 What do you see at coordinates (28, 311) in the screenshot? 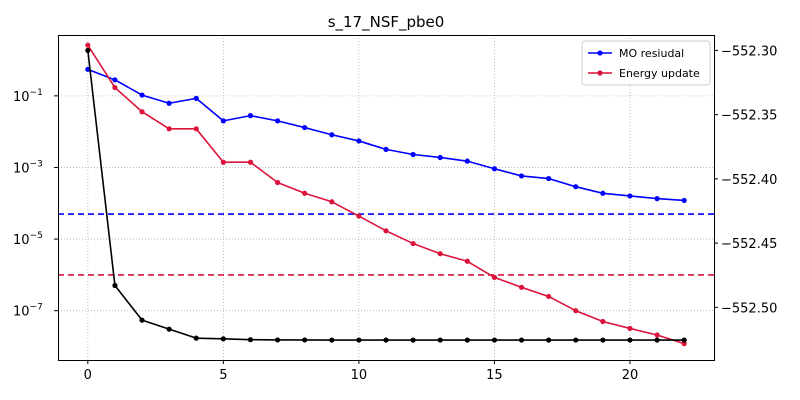
I see `y-left-tick-label: 10⁻⁷` at bounding box center [28, 311].